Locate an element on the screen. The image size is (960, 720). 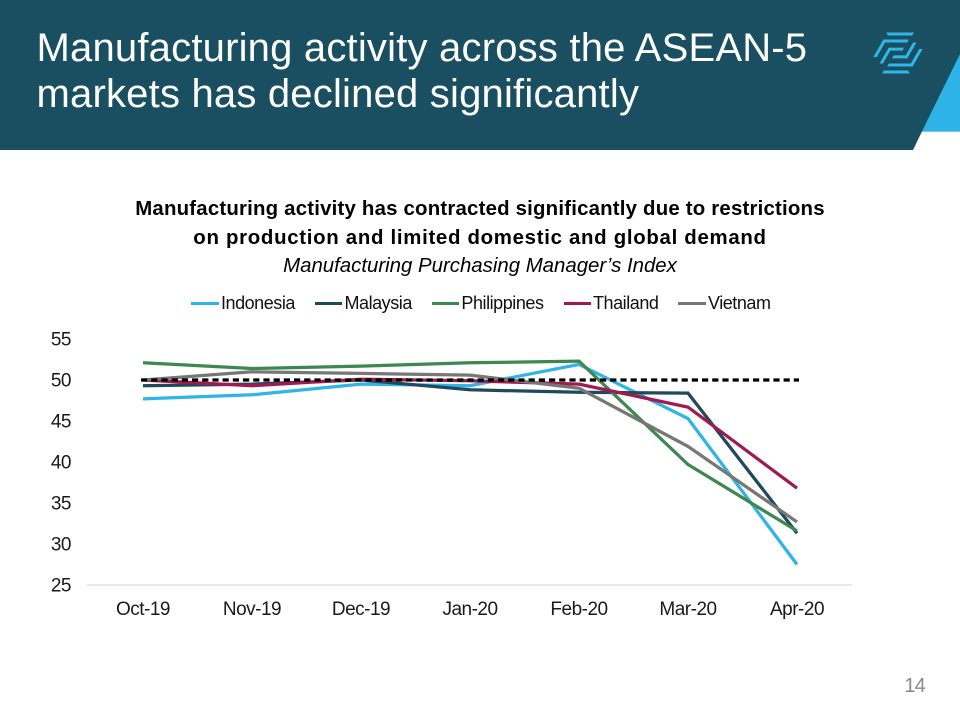
svg-text: Nov-19 is located at coordinates (252, 609).